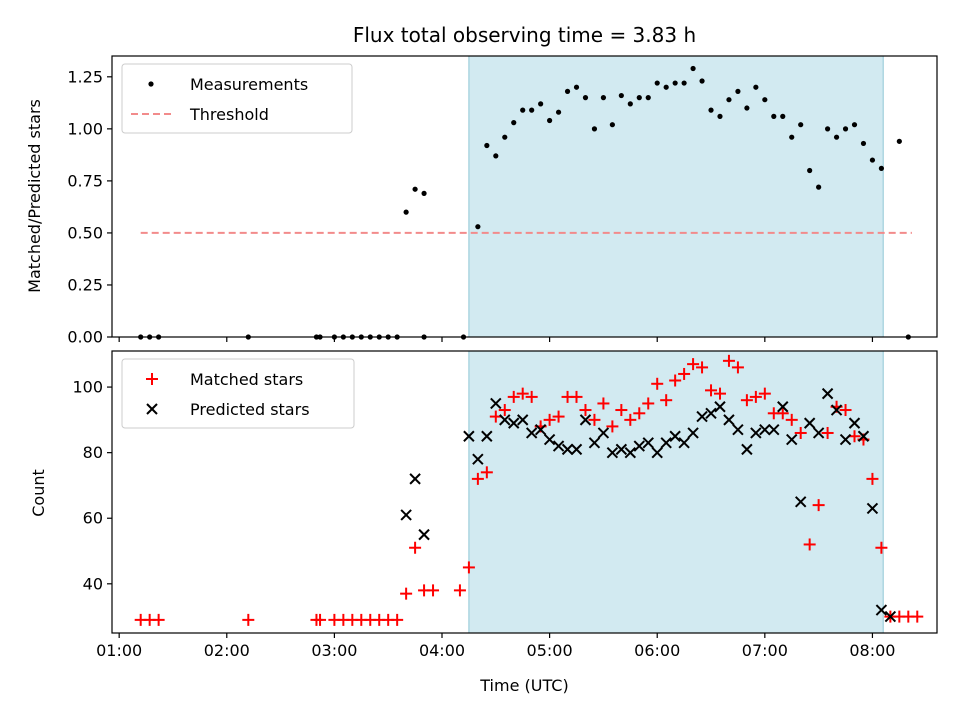 The image size is (960, 720). What do you see at coordinates (442, 650) in the screenshot?
I see `x-tick-label: 04:00` at bounding box center [442, 650].